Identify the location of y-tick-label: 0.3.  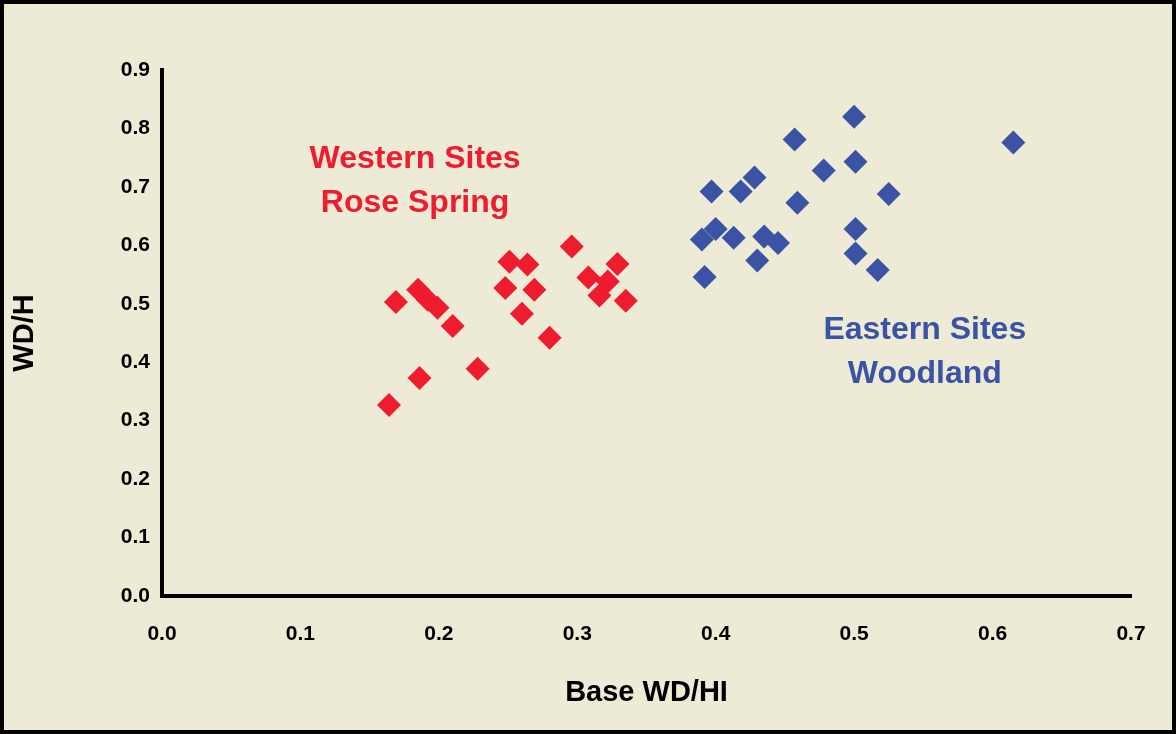
(135, 419).